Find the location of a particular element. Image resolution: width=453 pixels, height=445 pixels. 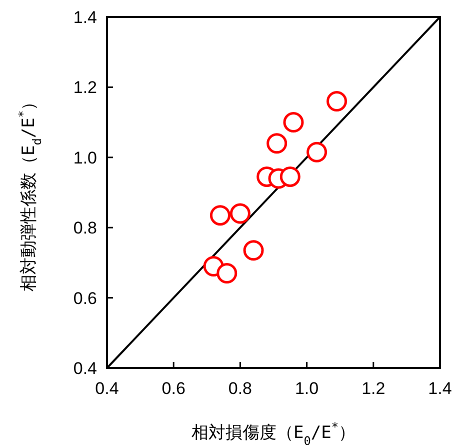

x-tick-label: 0.4 is located at coordinates (107, 388).